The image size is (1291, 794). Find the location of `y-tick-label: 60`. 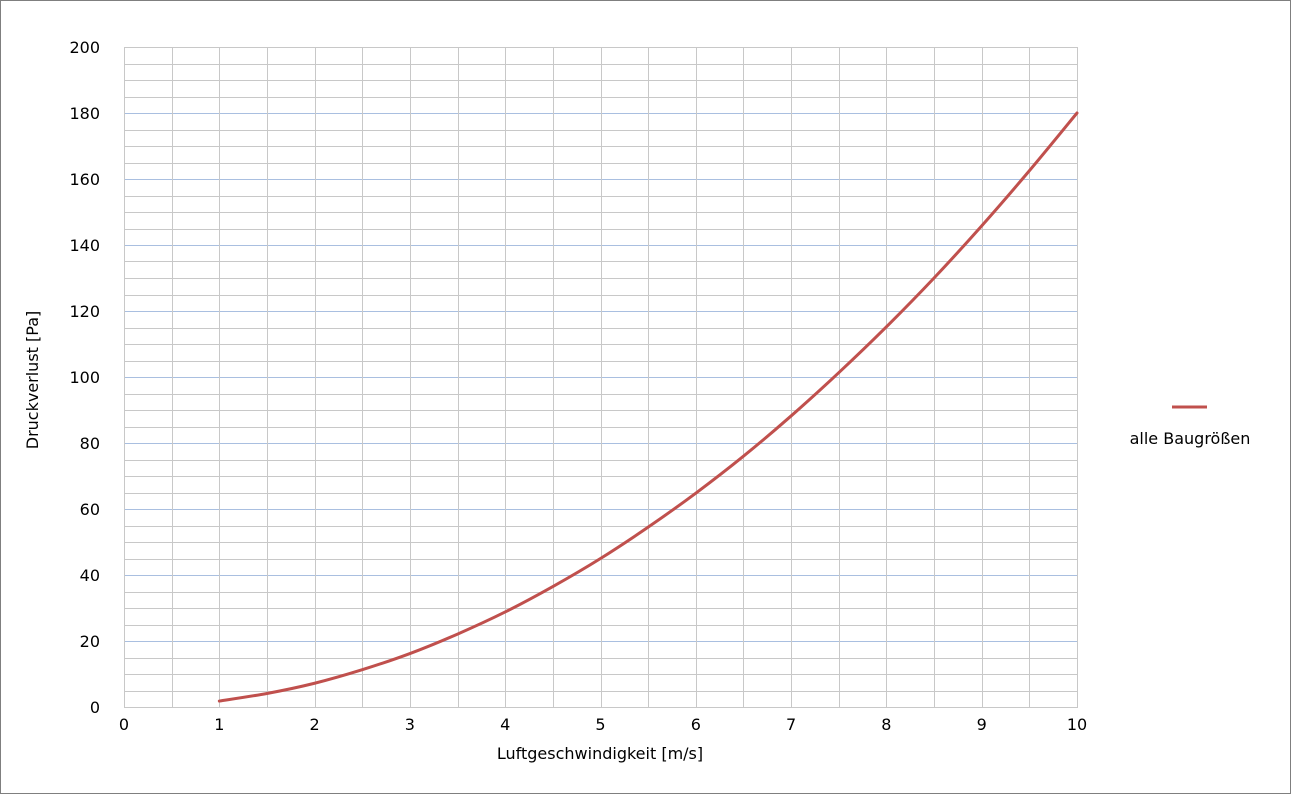

y-tick-label: 60 is located at coordinates (90, 509).